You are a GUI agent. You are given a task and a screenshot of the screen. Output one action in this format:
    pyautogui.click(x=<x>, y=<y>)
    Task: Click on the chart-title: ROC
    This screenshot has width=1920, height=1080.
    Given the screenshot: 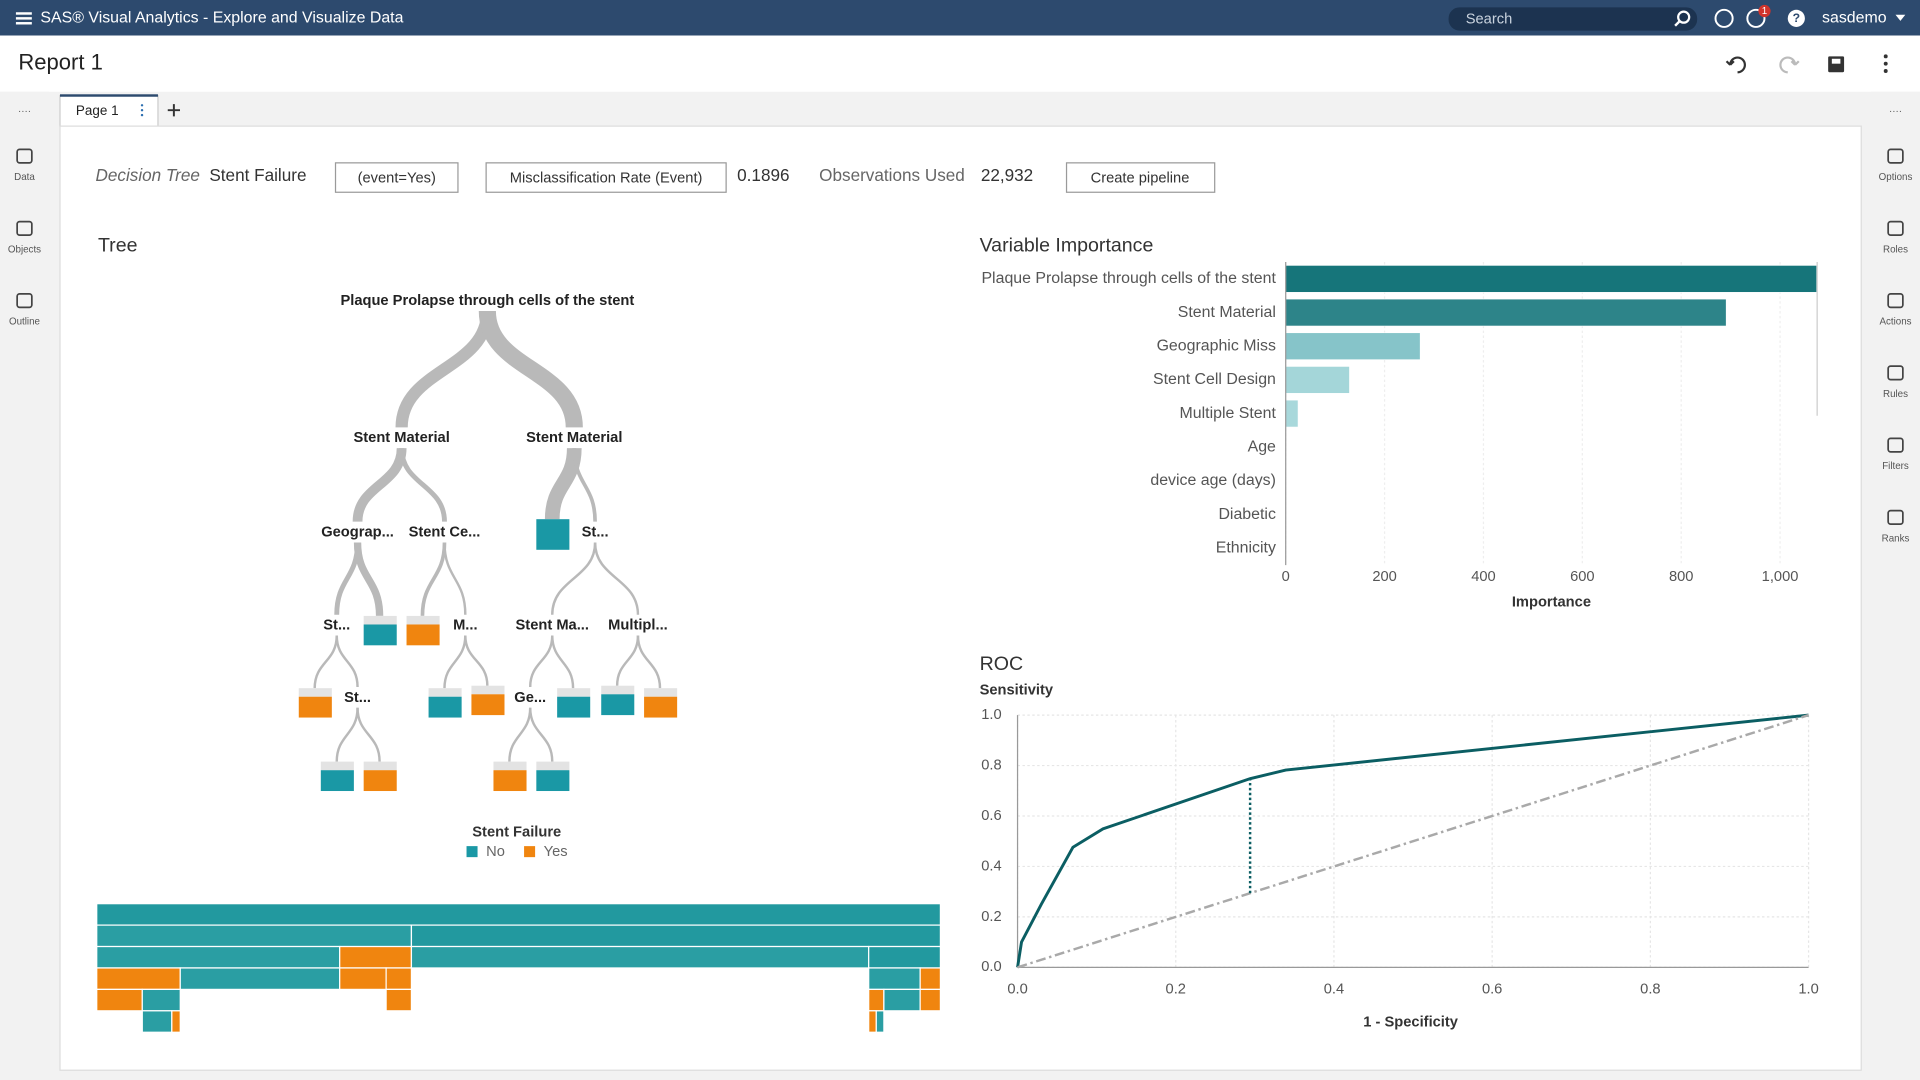 What is the action you would take?
    pyautogui.click(x=1002, y=664)
    